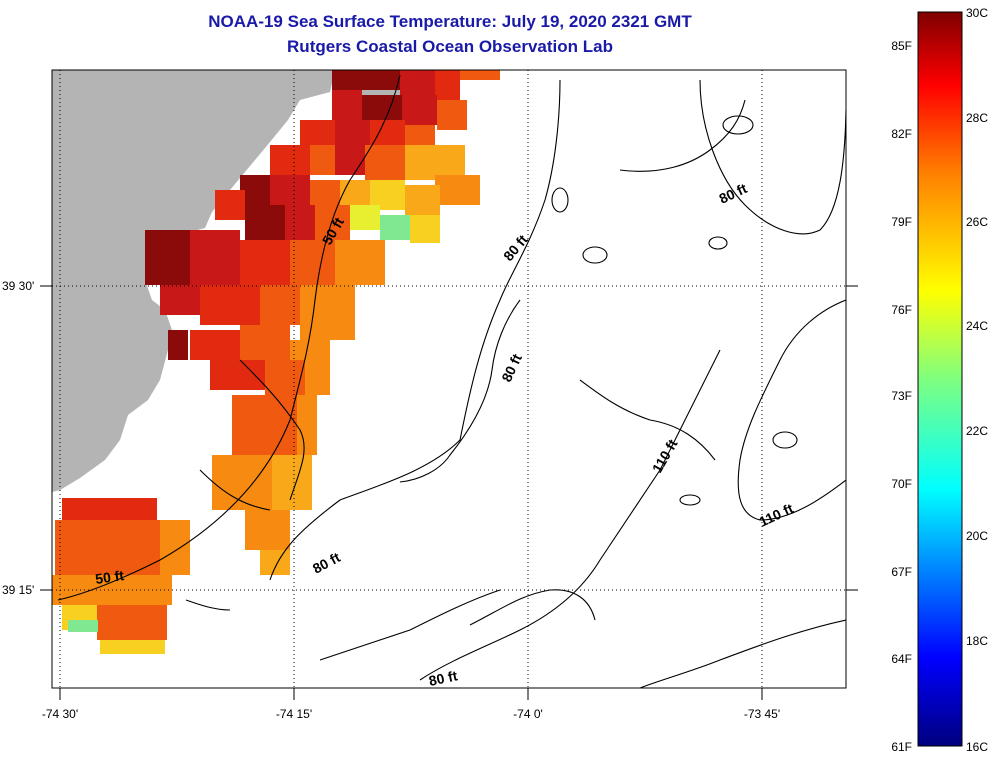 Image resolution: width=1000 pixels, height=761 pixels. Describe the element at coordinates (294, 714) in the screenshot. I see `lon-tick-label: -74 15'` at that location.